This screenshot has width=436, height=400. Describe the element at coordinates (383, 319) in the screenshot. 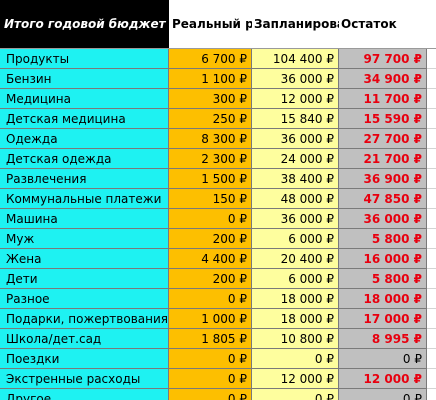

I see `remaining-cell: 17 000 ₽` at that location.